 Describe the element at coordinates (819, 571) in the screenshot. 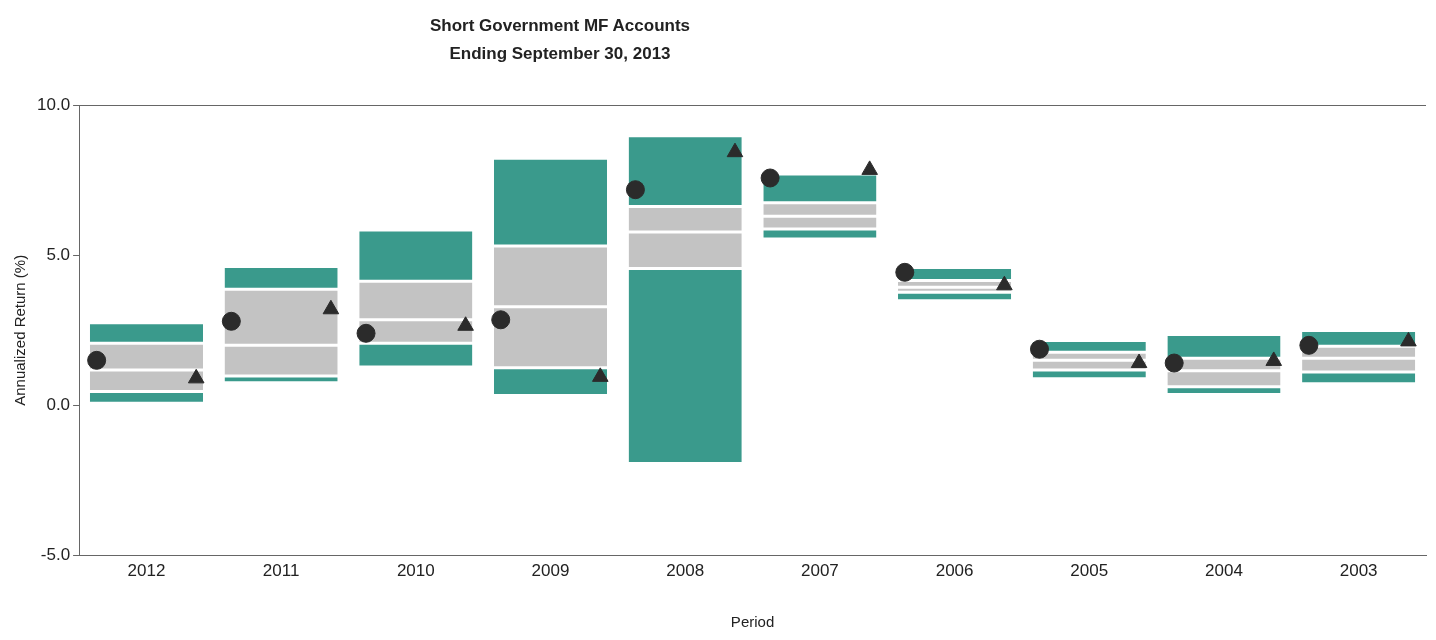

I see `x-tick-label: 2007` at that location.